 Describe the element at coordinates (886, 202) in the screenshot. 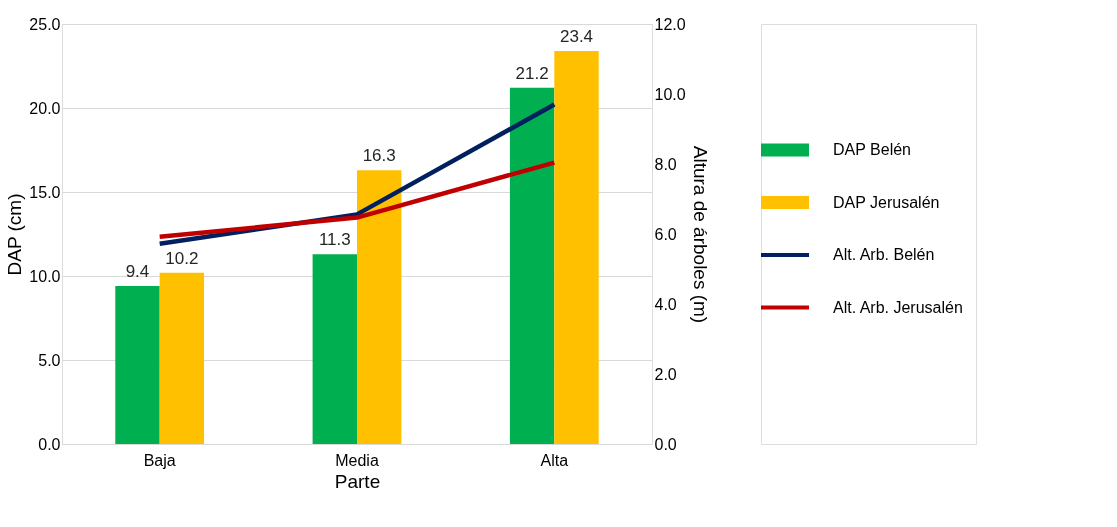

I see `legend-label: DAP Jerusalén` at that location.